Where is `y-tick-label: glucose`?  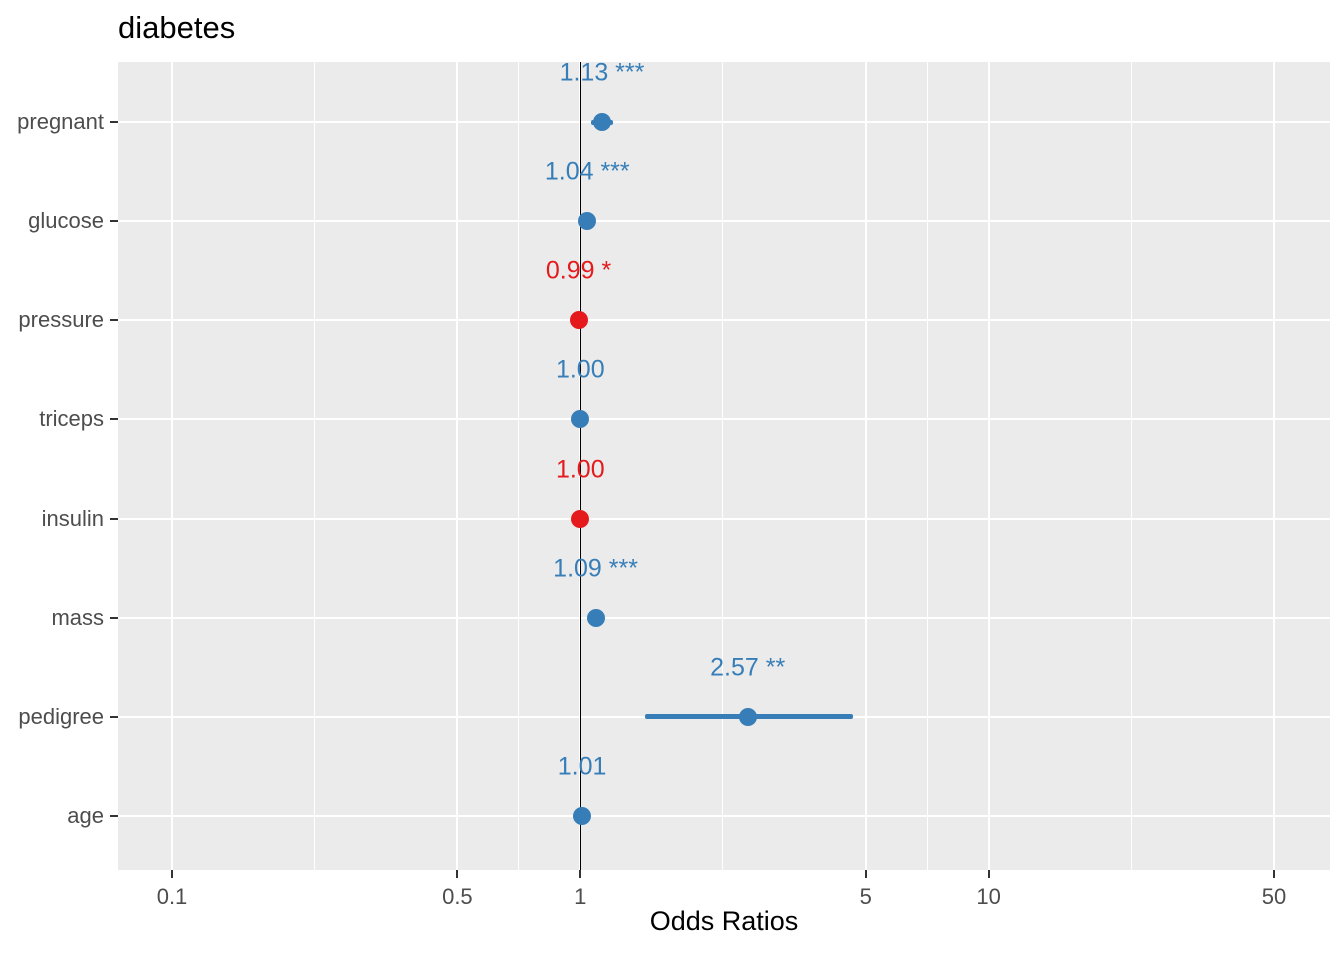 y-tick-label: glucose is located at coordinates (66, 221).